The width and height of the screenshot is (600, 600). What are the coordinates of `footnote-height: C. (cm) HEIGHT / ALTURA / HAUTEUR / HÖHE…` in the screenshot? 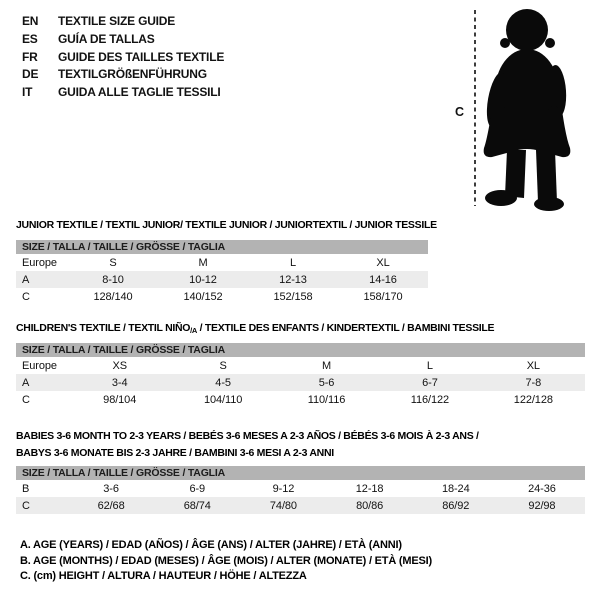 It's located at (163, 576).